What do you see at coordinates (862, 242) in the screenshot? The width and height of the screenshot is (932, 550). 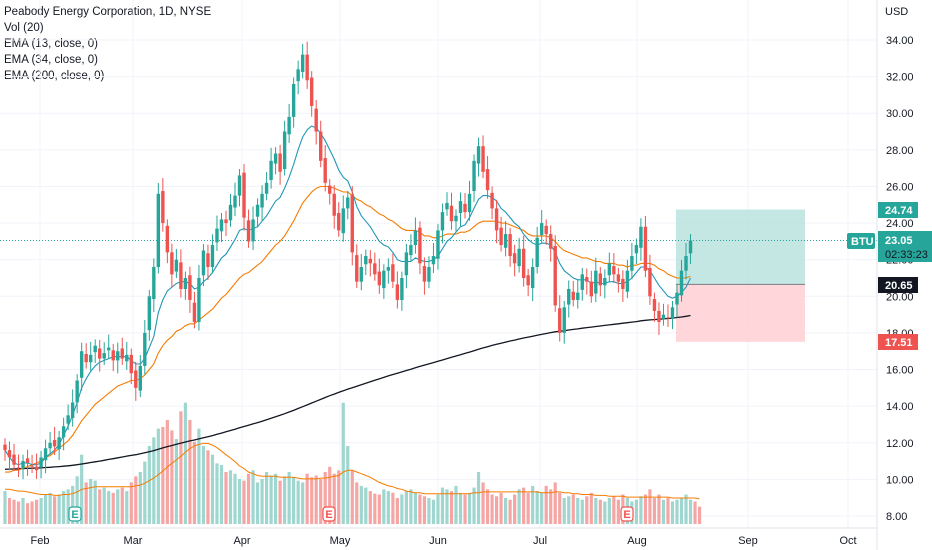 I see `symbol-badge-text: BTU` at bounding box center [862, 242].